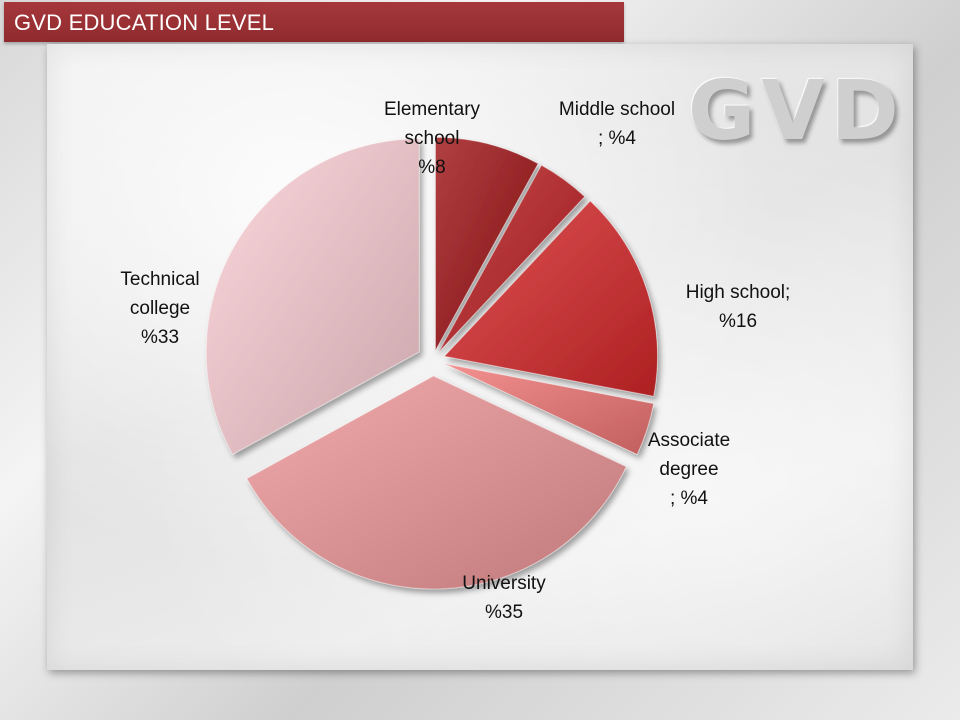 The height and width of the screenshot is (720, 960). Describe the element at coordinates (549, 409) in the screenshot. I see `pie-slice-associate-degree` at that location.